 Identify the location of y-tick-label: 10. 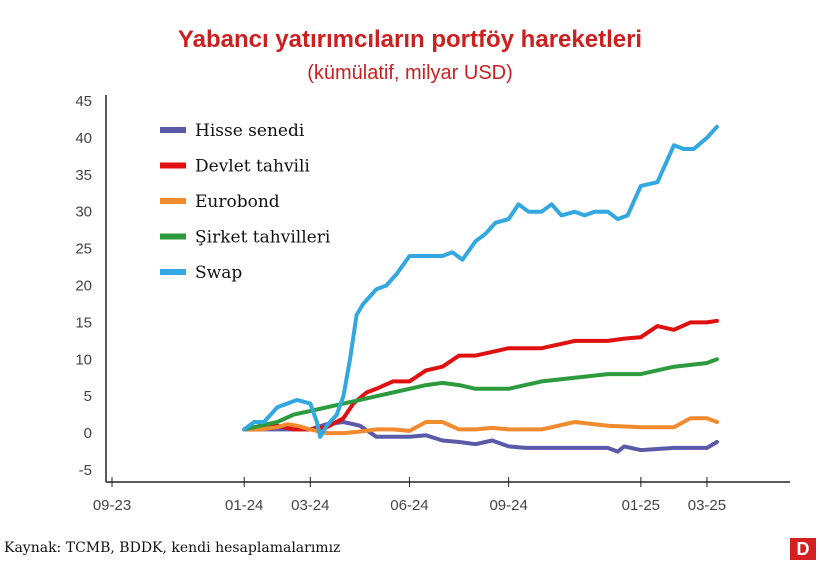
(83, 359).